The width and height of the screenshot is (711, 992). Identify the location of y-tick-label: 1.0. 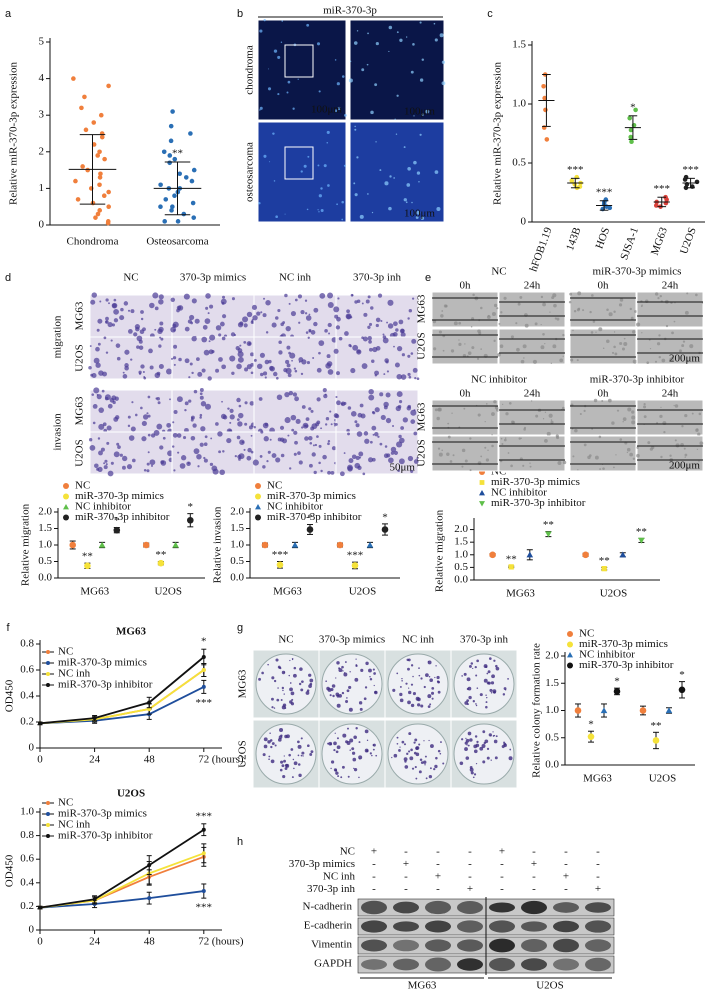
(27, 812).